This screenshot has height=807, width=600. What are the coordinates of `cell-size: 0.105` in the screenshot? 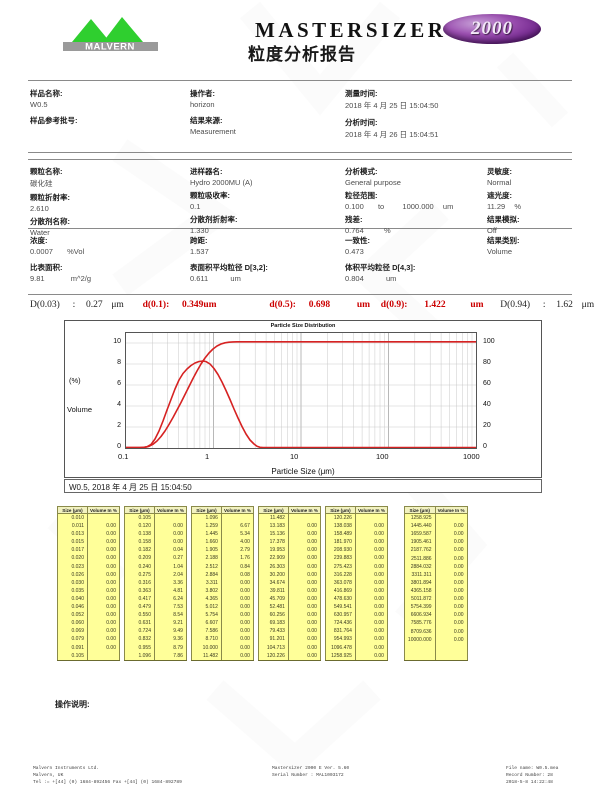 It's located at (72, 656).